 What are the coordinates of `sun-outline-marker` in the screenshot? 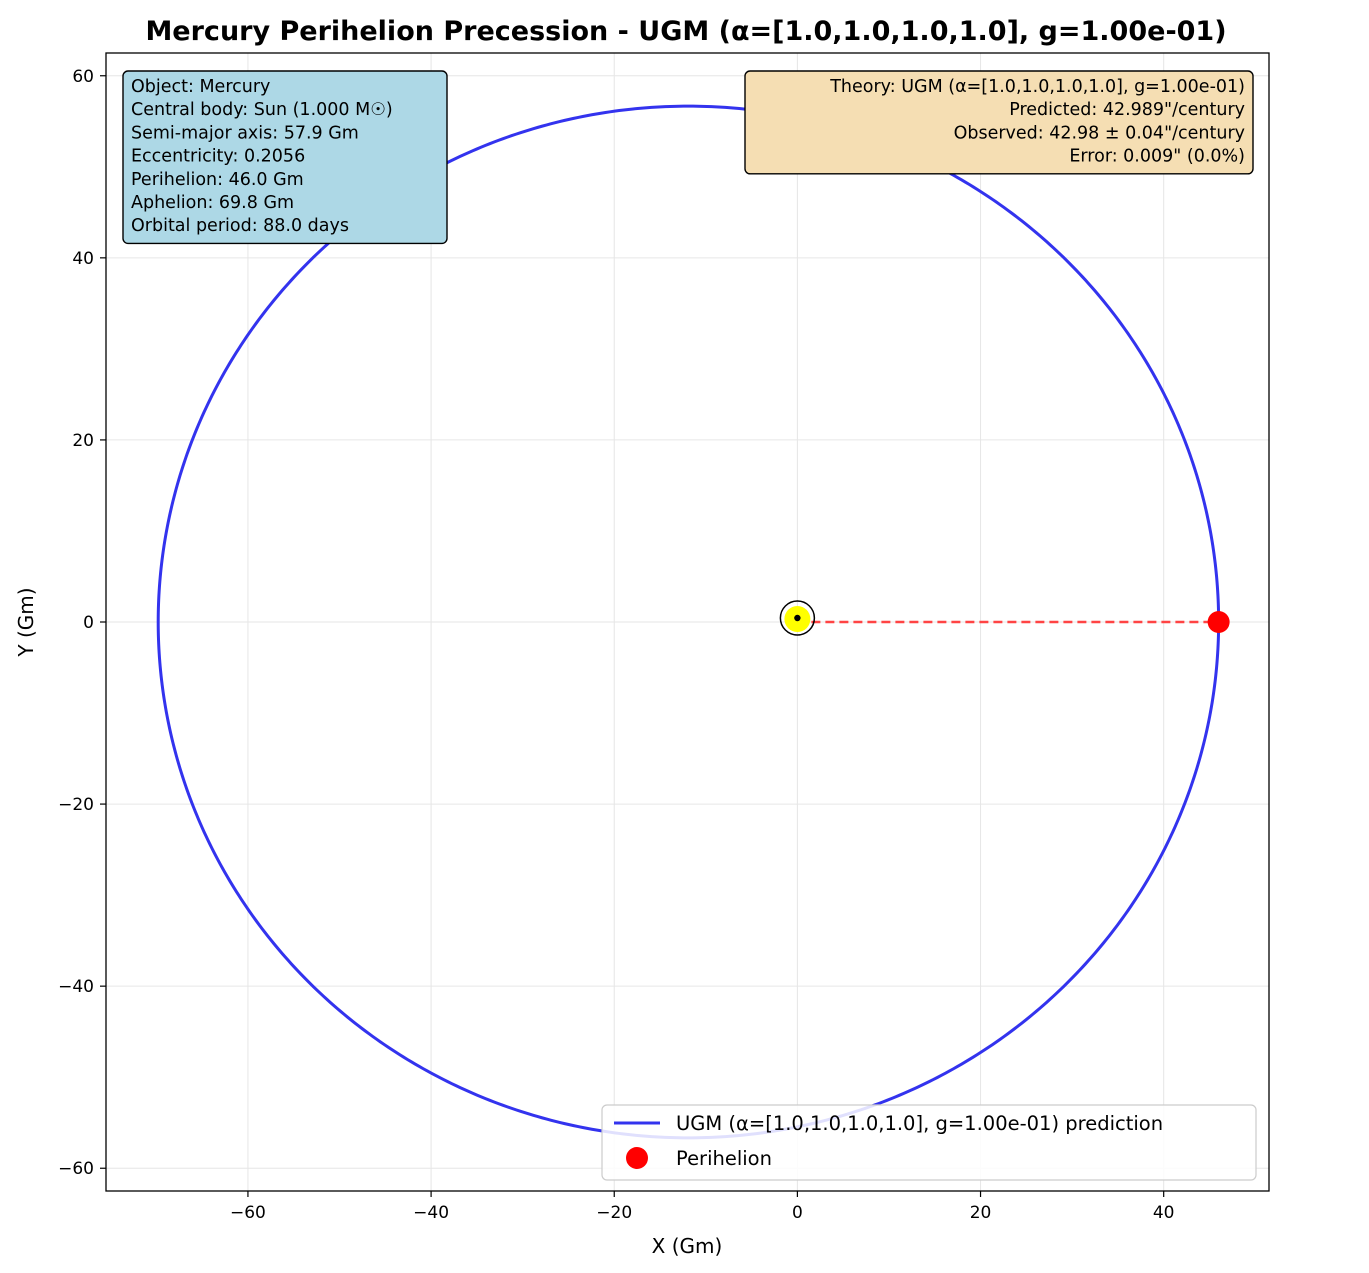 It's located at (797, 618).